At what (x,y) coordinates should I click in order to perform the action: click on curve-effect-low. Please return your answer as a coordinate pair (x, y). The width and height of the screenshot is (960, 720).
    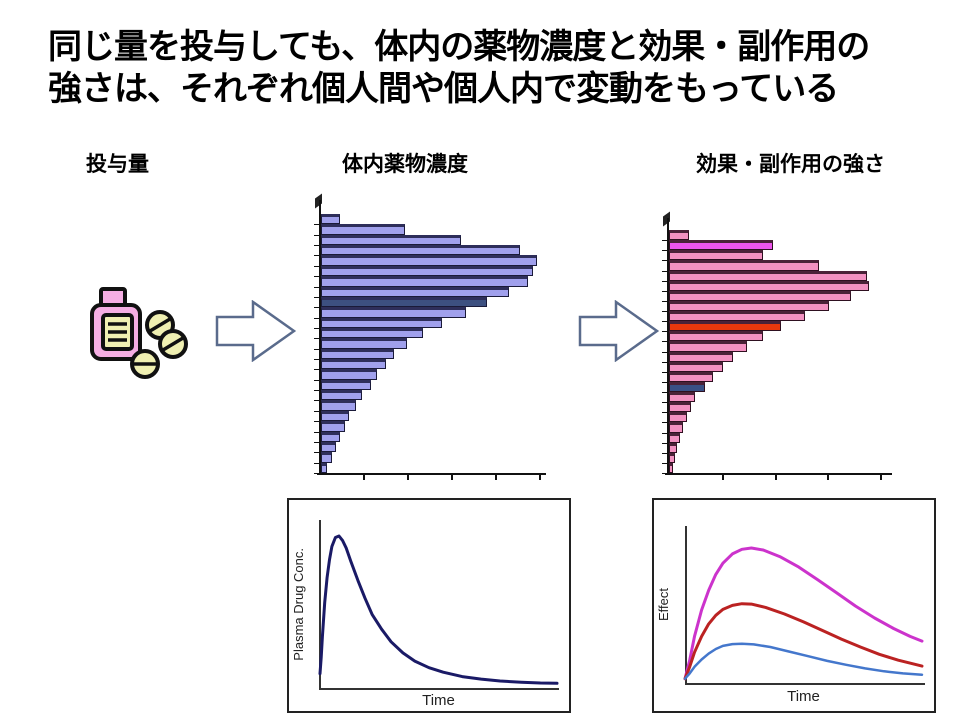
    Looking at the image, I should click on (803, 661).